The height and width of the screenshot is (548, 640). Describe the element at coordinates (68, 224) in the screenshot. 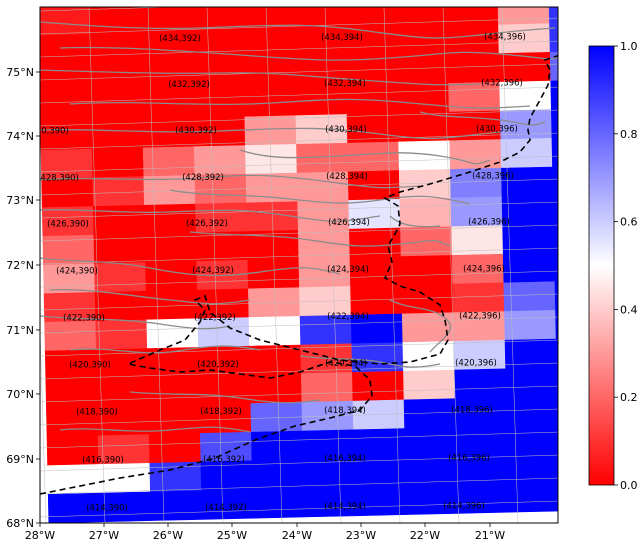

I see `cell-label: (426,390)` at that location.